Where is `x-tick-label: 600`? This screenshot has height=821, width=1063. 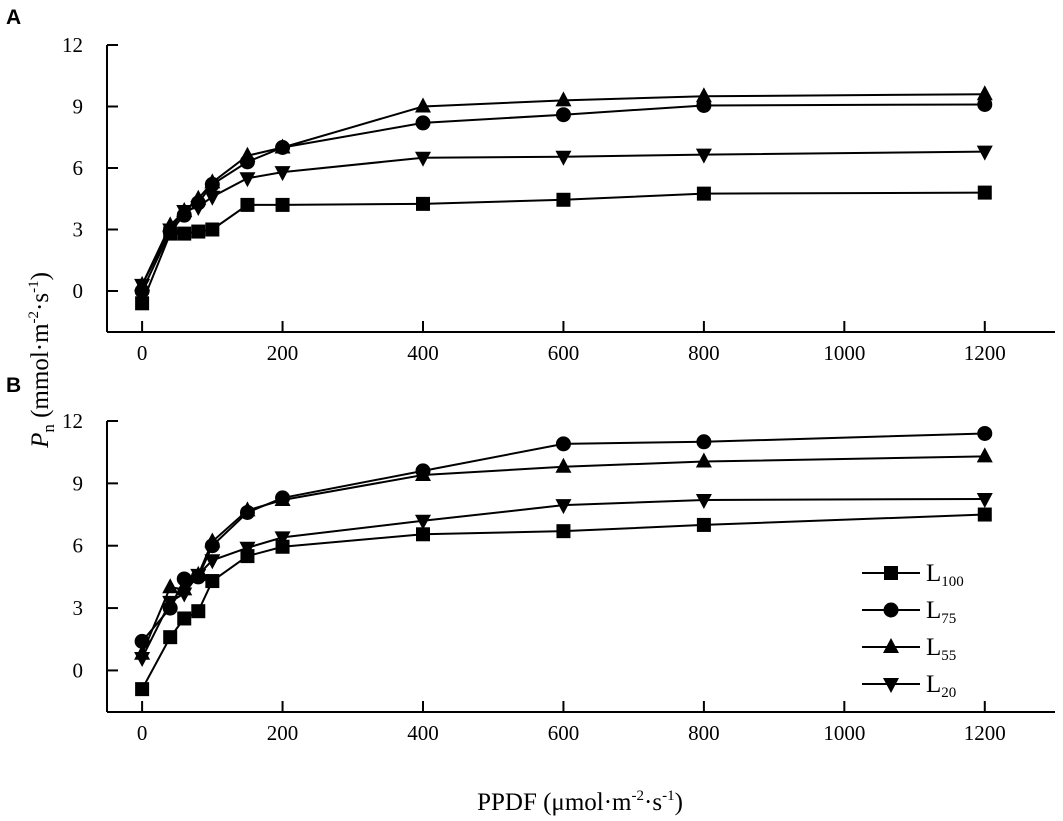
x-tick-label: 600 is located at coordinates (564, 733).